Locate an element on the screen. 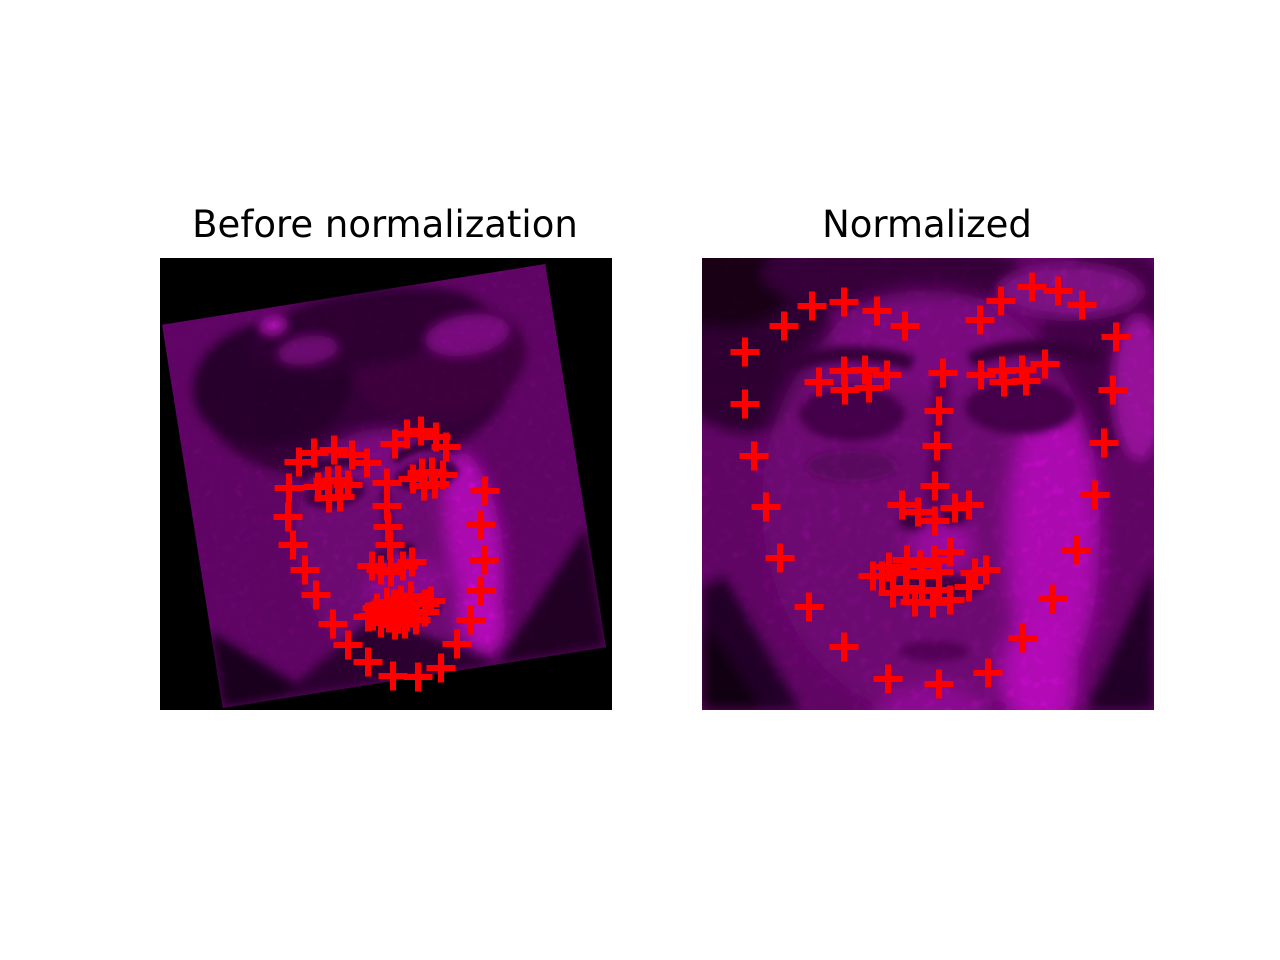 The height and width of the screenshot is (960, 1280). panel-title-normalized: Normalized is located at coordinates (927, 224).